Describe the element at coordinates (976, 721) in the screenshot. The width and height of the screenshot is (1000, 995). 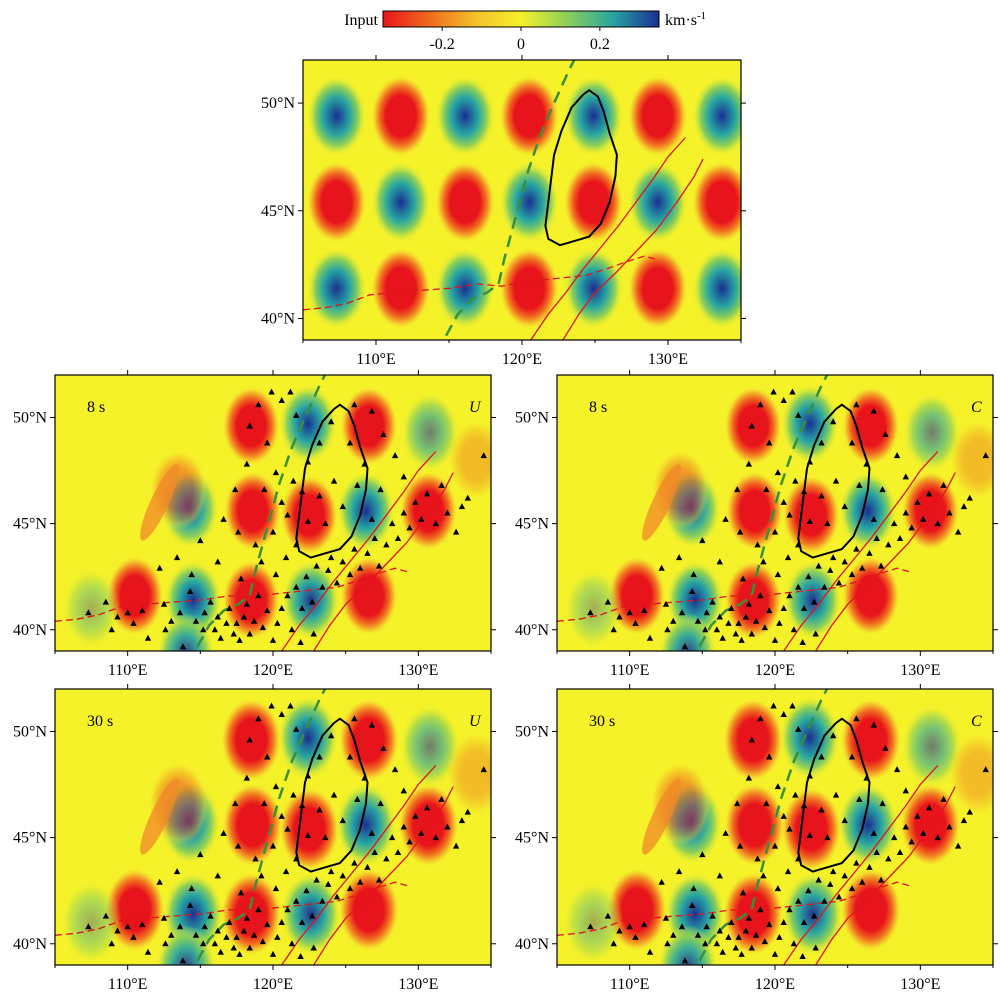
I see `panel-method-label: C` at that location.